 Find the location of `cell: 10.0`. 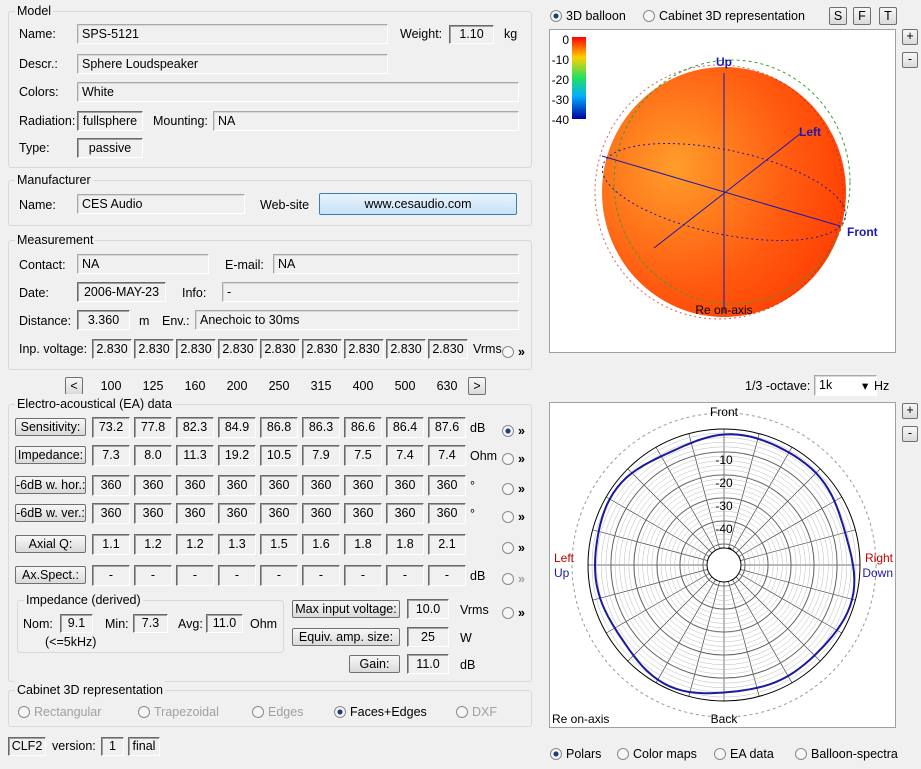

cell: 10.0 is located at coordinates (428, 609).